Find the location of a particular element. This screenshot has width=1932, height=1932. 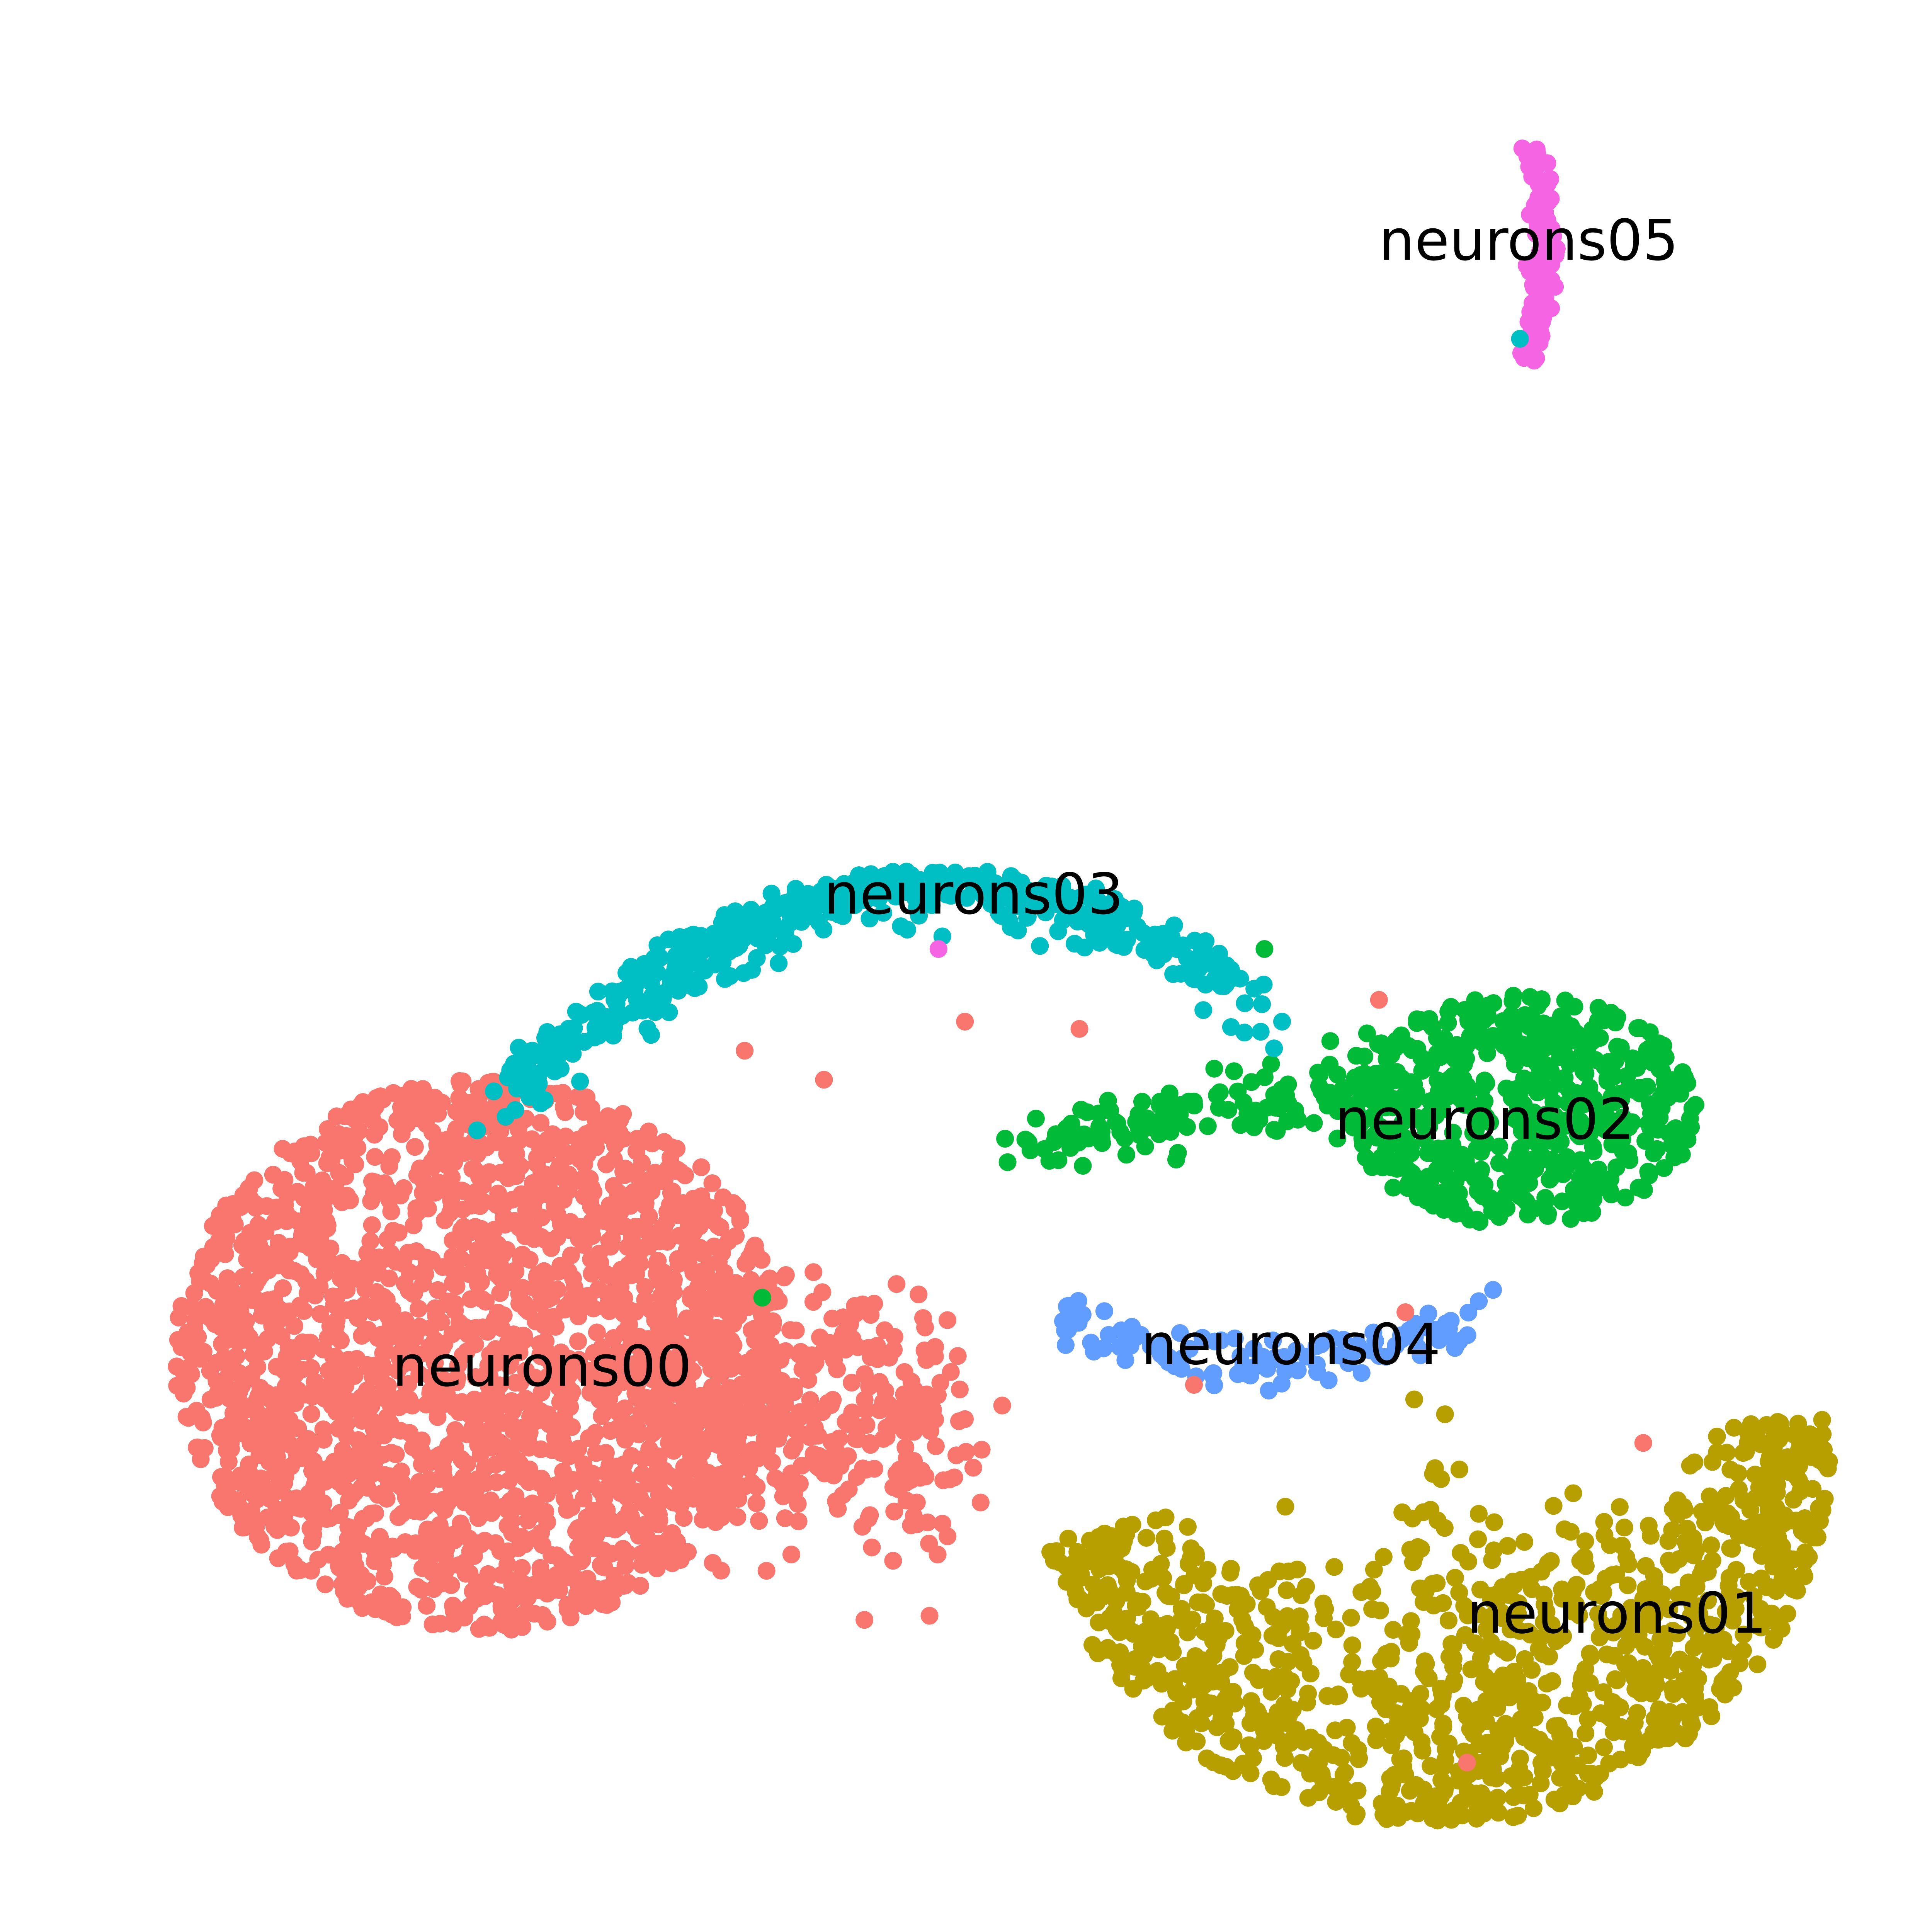

neurons04-point is located at coordinates (1273, 1340).